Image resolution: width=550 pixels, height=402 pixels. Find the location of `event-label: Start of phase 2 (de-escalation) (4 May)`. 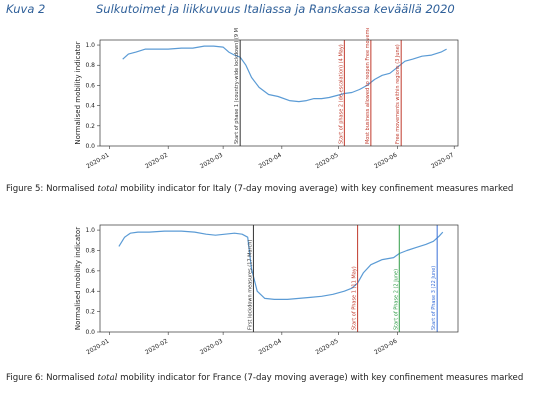

event-label: Start of phase 2 (de-escalation) (4 May) is located at coordinates (341, 94).